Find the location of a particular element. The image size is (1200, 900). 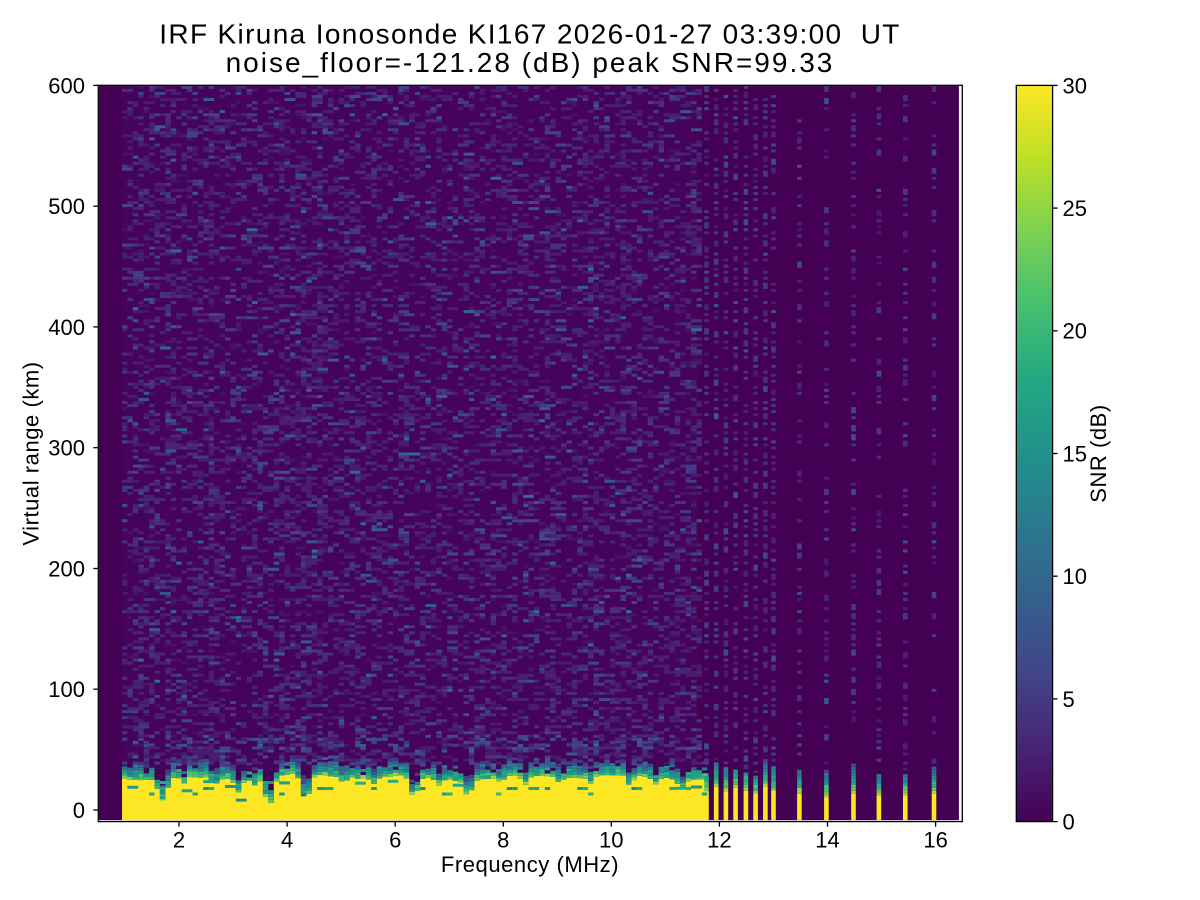

svg-text: 400 is located at coordinates (66, 327).